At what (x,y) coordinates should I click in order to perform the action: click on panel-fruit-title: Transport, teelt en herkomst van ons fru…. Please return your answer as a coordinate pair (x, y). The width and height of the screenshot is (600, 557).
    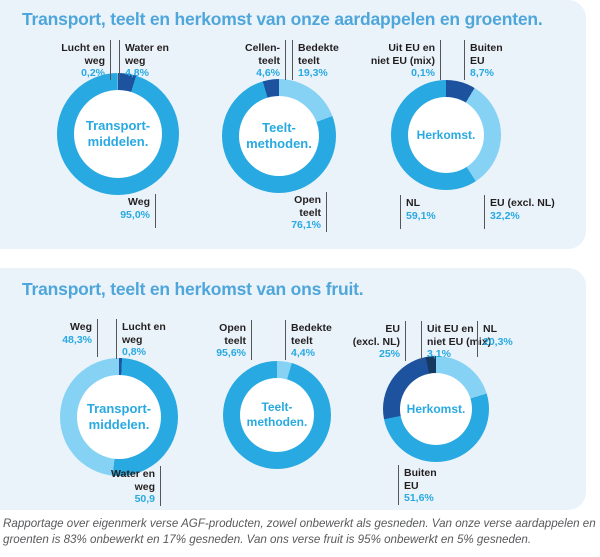
    Looking at the image, I should click on (193, 289).